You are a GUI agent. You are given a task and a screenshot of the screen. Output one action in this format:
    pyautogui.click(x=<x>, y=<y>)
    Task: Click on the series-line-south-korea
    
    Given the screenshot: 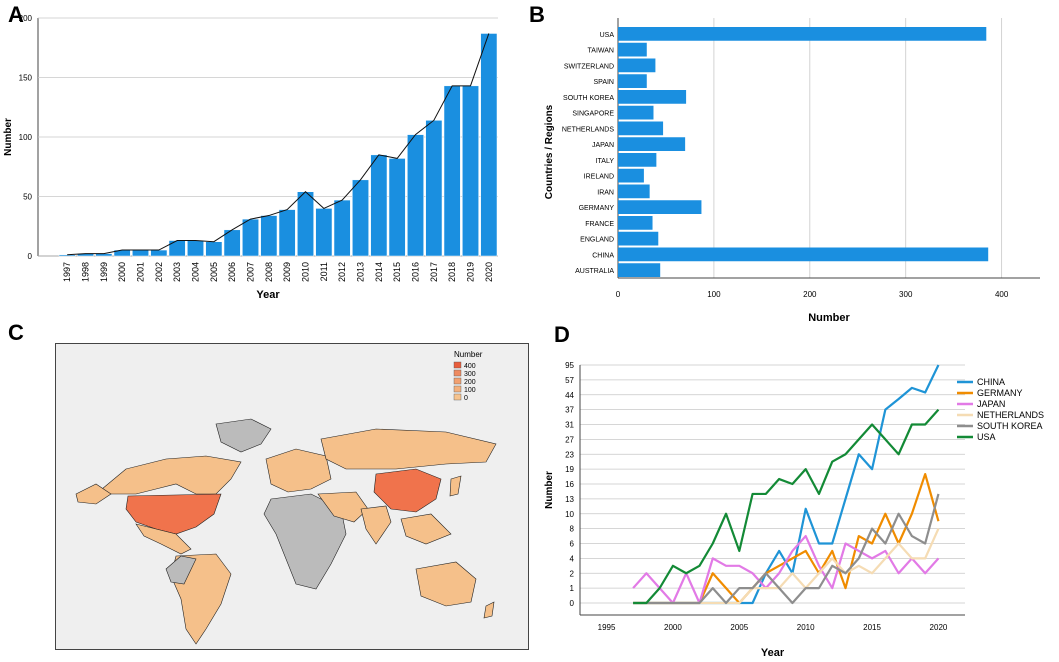 What is the action you would take?
    pyautogui.click(x=786, y=549)
    